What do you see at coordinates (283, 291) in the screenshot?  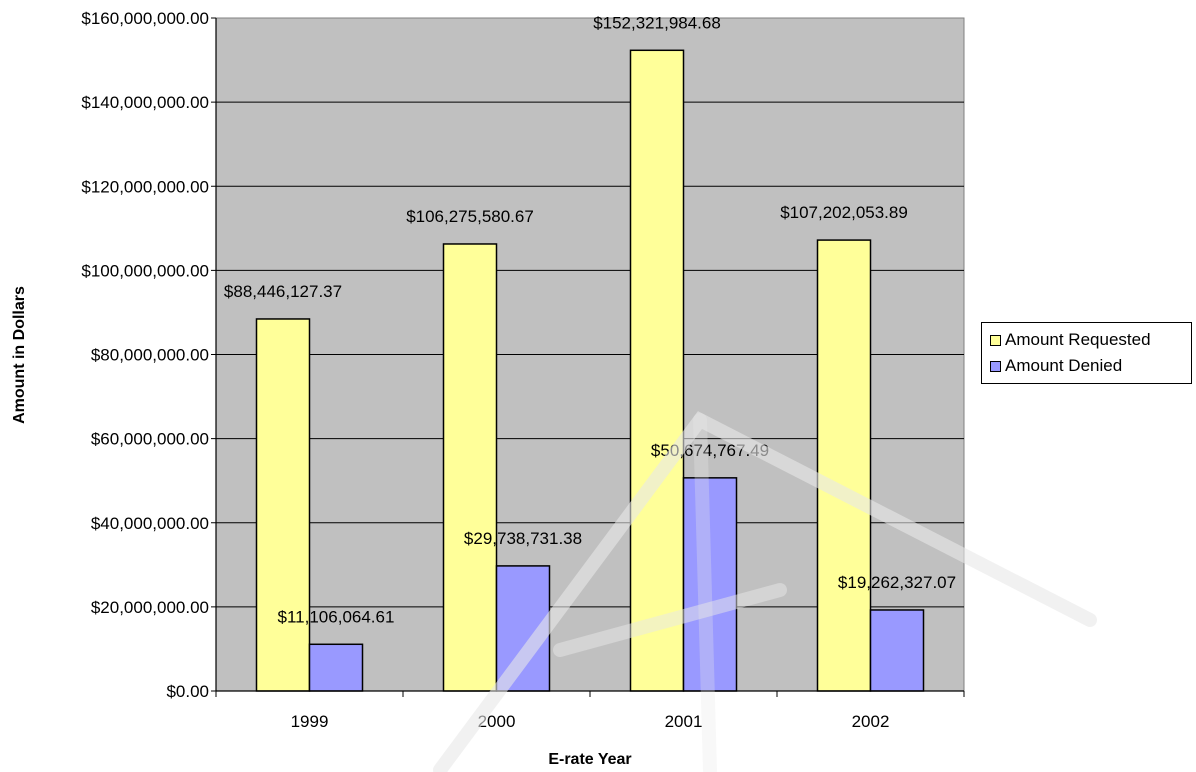 I see `data-label-requested: $88,446,127.37` at bounding box center [283, 291].